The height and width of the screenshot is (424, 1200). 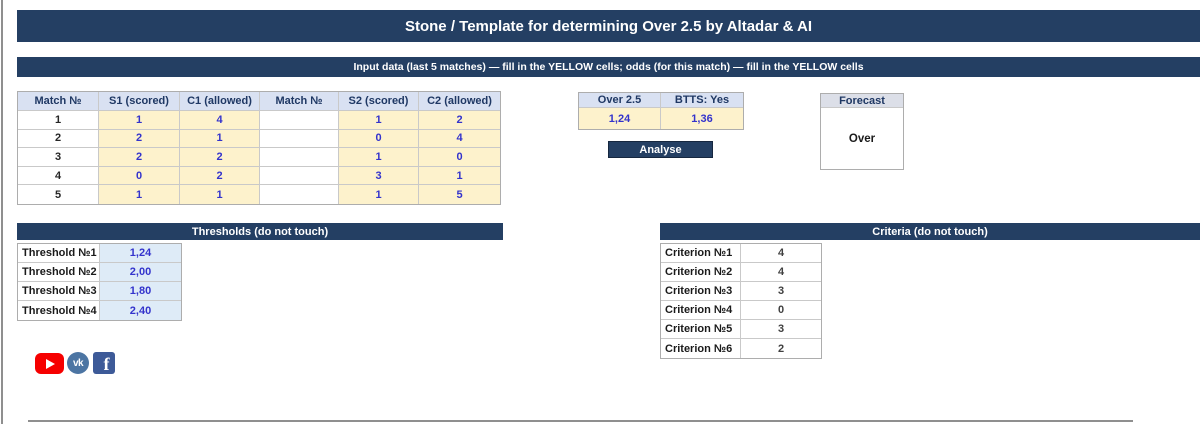 What do you see at coordinates (459, 101) in the screenshot?
I see `col-header-c2: C2 (allowed)` at bounding box center [459, 101].